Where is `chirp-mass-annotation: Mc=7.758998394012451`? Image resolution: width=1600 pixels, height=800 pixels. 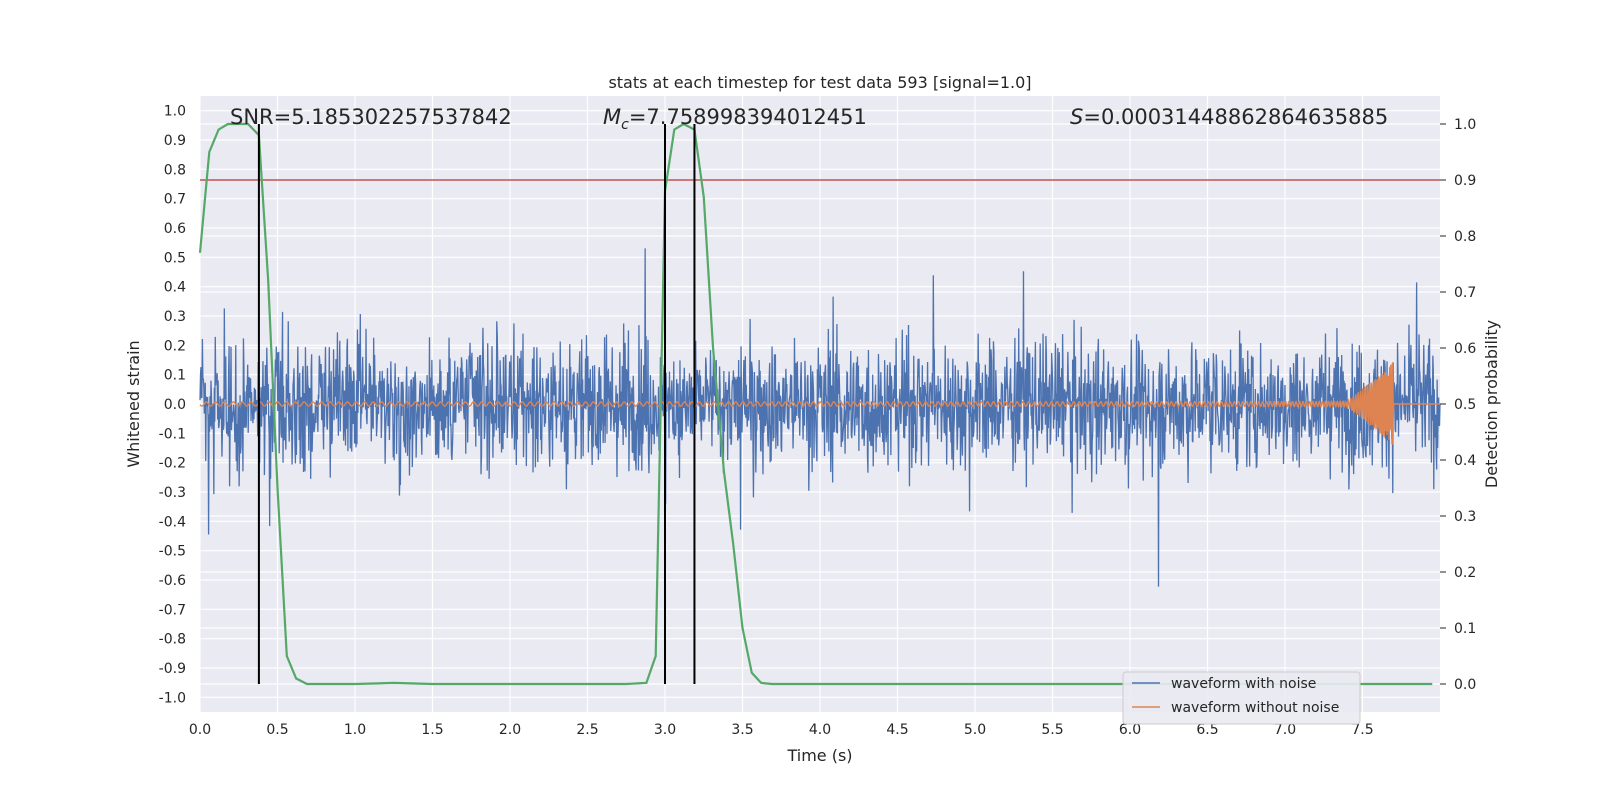
chirp-mass-annotation: Mc=7.758998394012451 is located at coordinates (735, 119).